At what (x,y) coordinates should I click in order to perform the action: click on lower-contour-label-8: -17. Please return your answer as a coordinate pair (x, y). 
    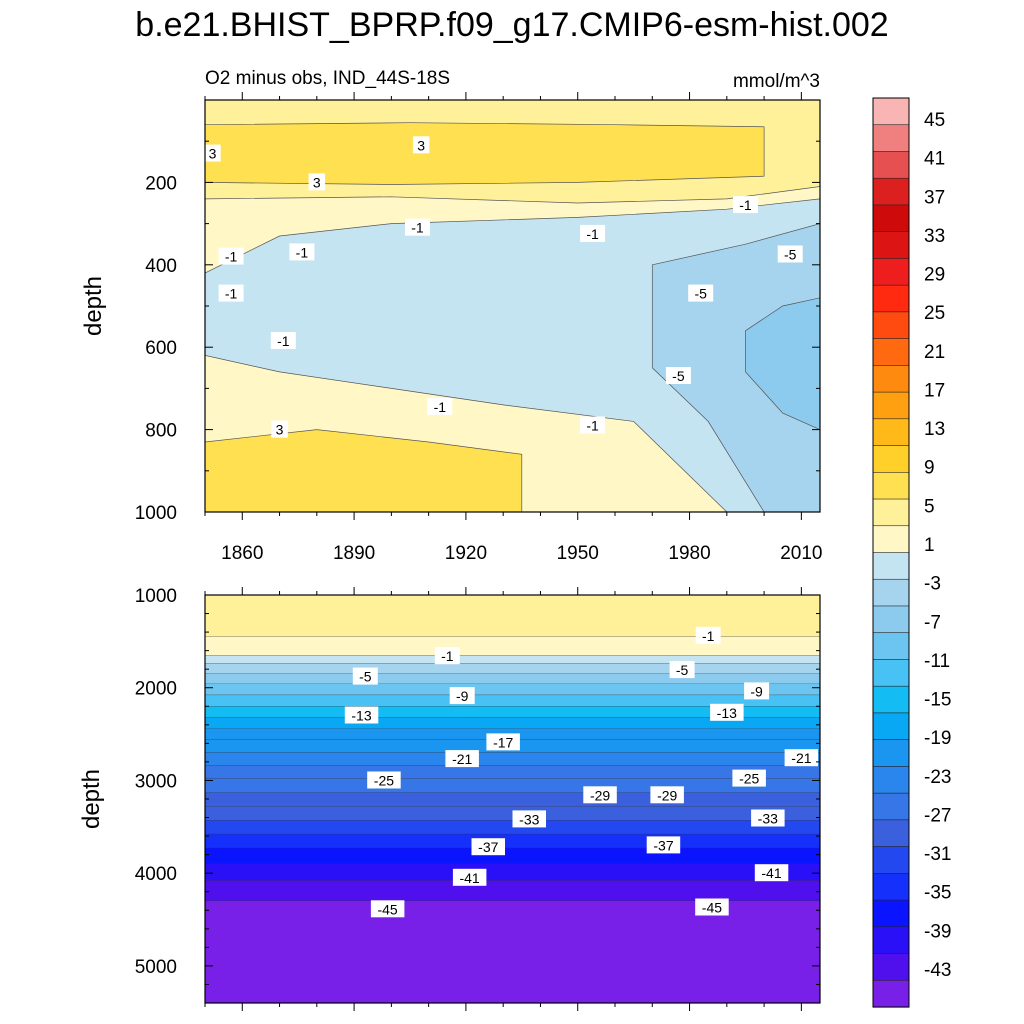
    Looking at the image, I should click on (503, 742).